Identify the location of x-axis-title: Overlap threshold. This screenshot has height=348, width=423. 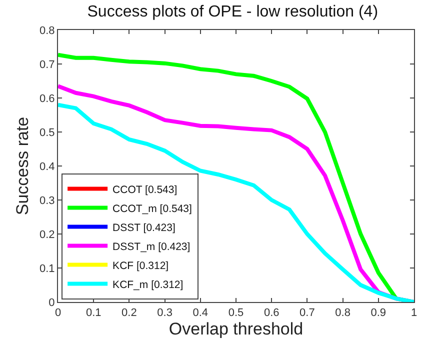
(236, 329).